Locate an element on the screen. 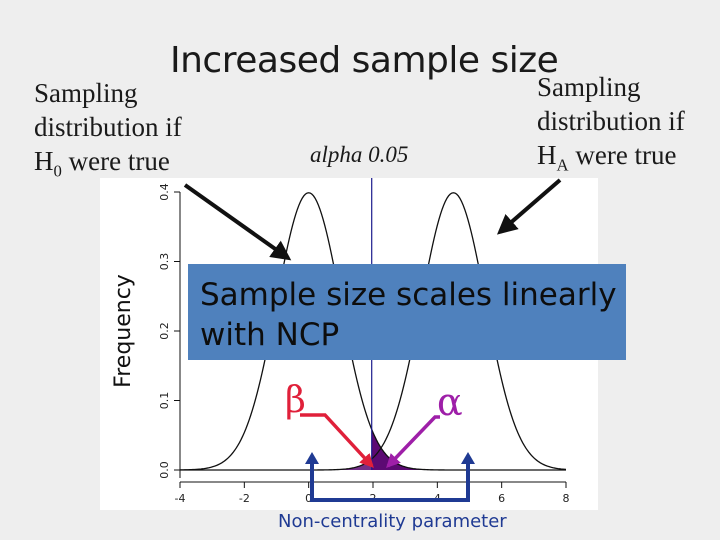  y-tick-label: 0.1 is located at coordinates (164, 401).